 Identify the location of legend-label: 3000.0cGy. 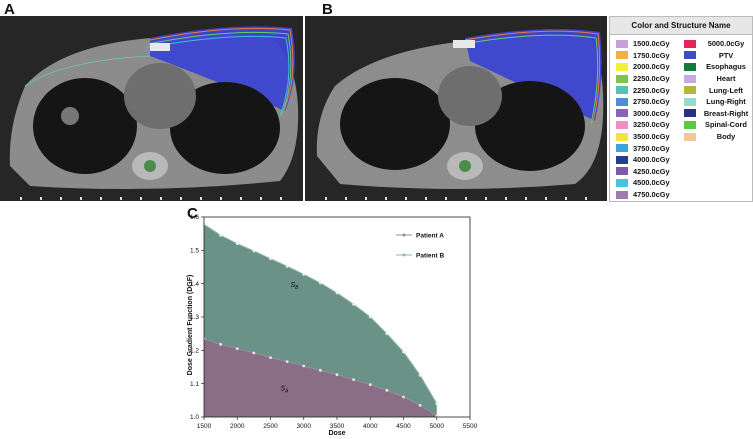
(651, 113).